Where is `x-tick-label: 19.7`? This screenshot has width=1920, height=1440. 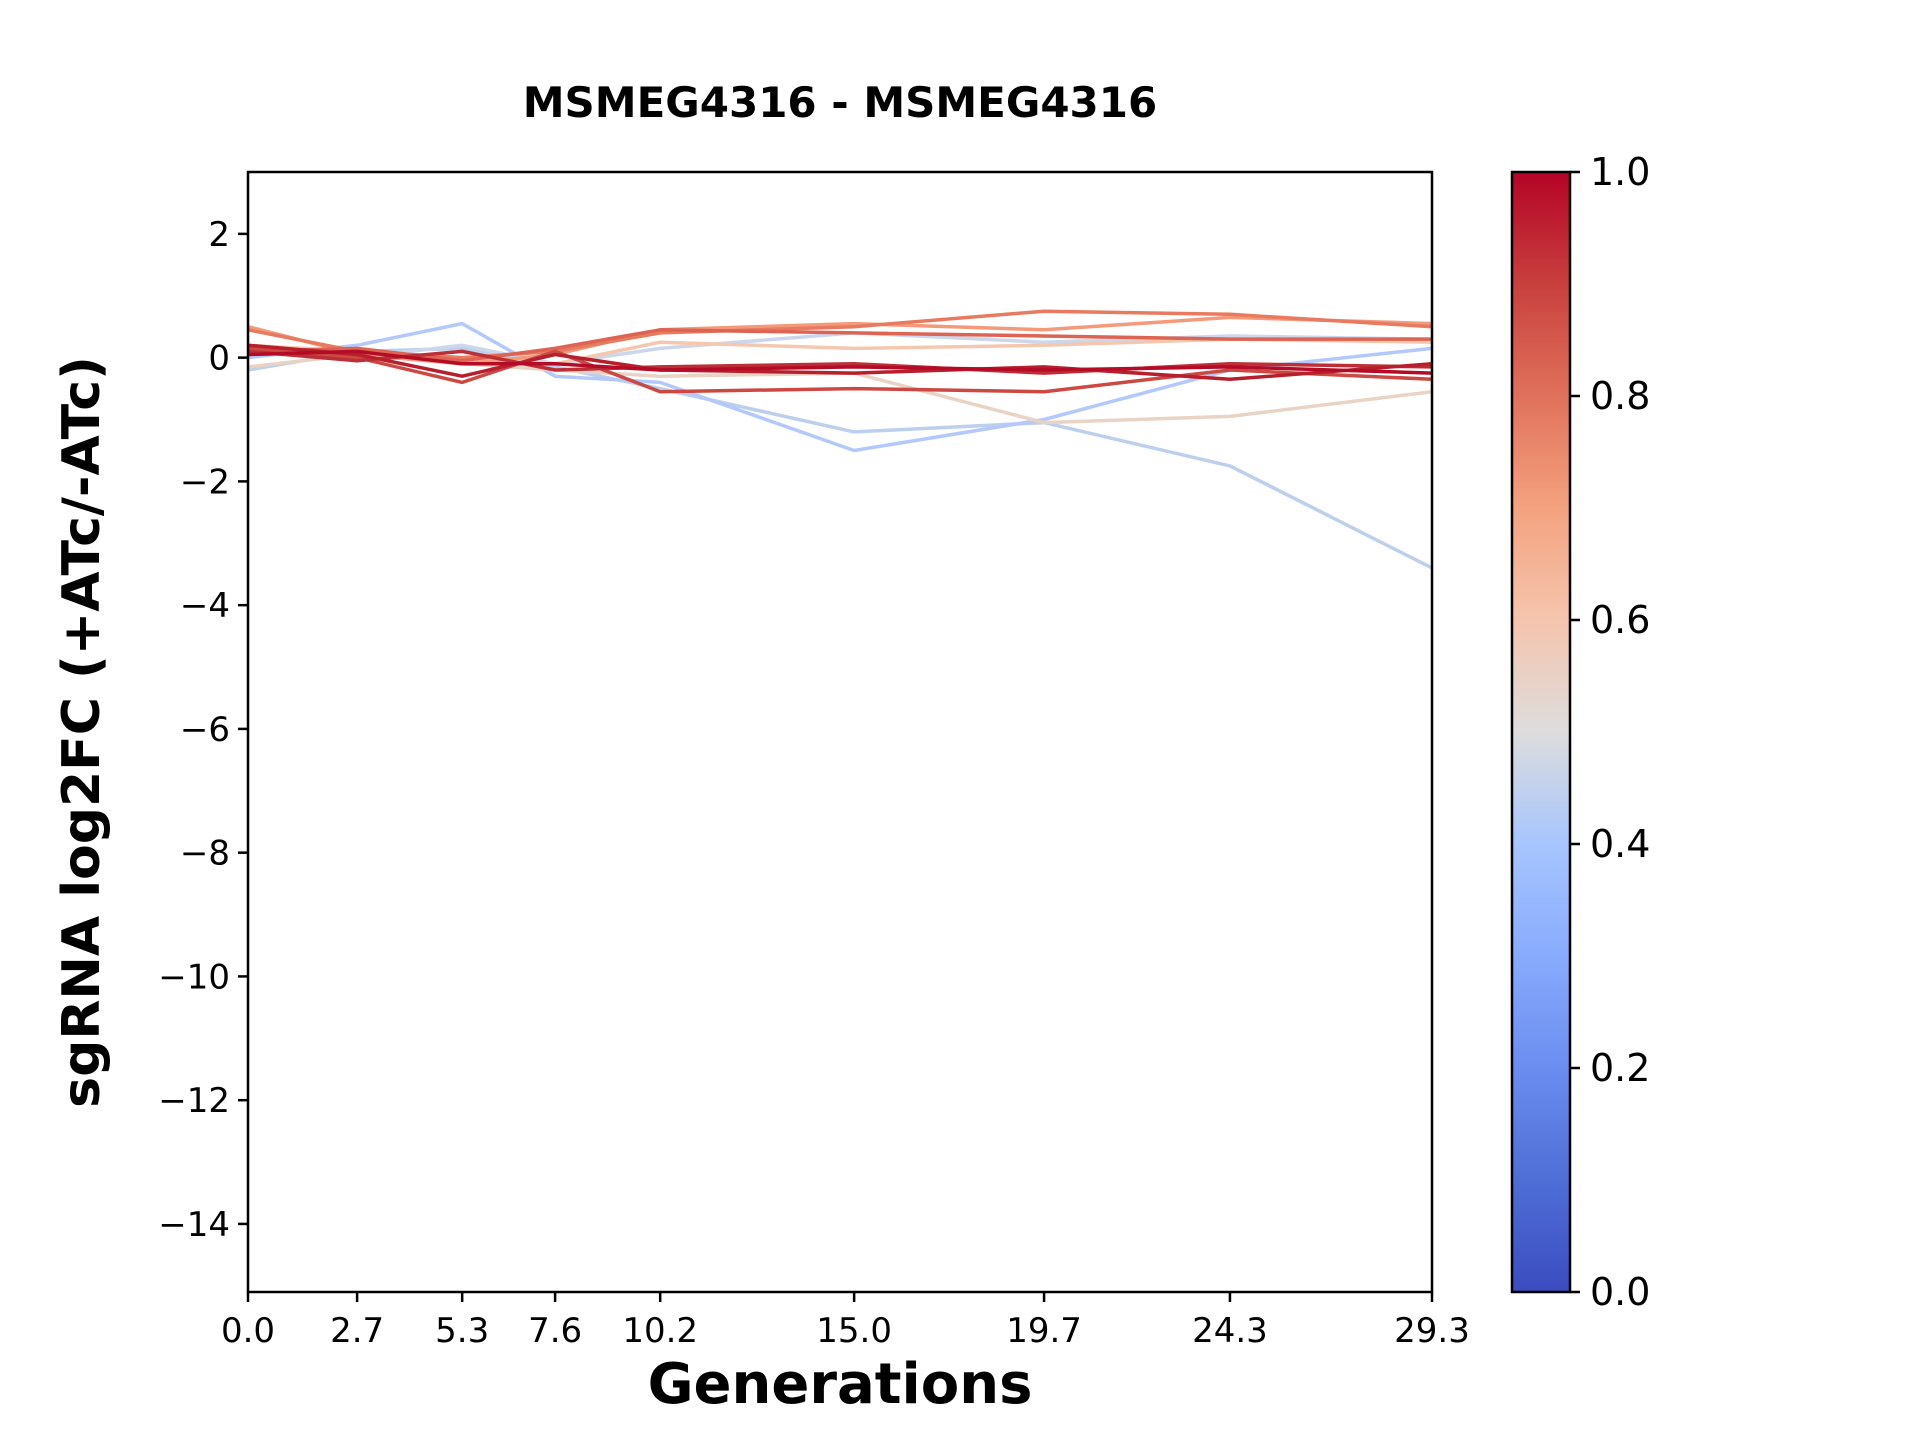
x-tick-label: 19.7 is located at coordinates (1044, 1331).